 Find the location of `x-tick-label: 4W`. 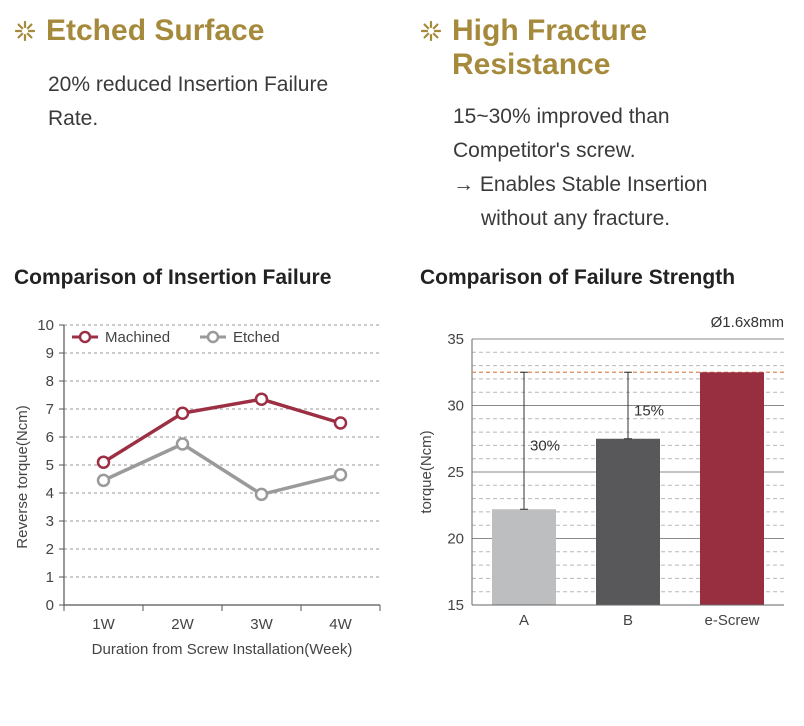

x-tick-label: 4W is located at coordinates (340, 624).